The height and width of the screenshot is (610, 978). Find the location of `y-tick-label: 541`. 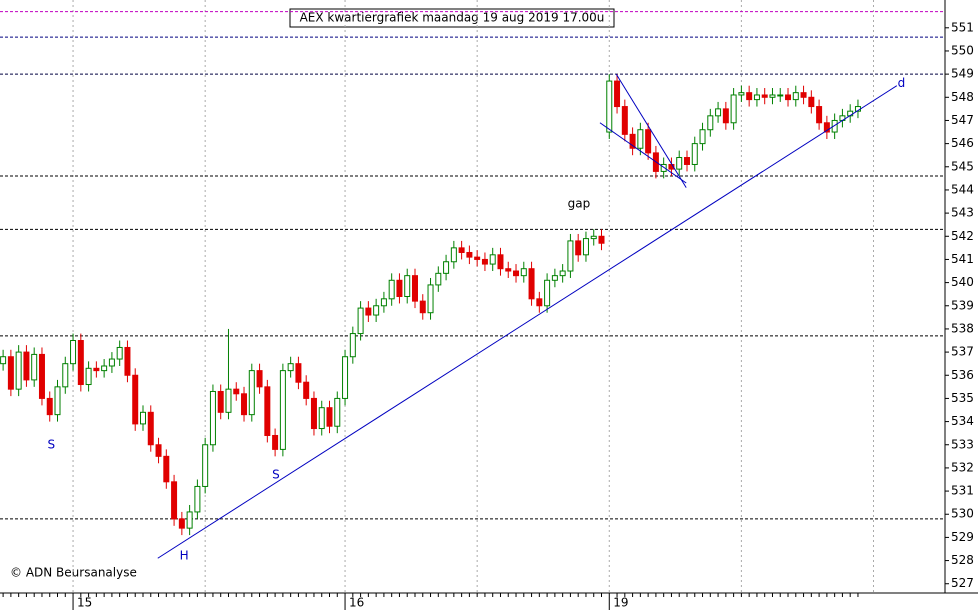

y-tick-label: 541 is located at coordinates (962, 259).